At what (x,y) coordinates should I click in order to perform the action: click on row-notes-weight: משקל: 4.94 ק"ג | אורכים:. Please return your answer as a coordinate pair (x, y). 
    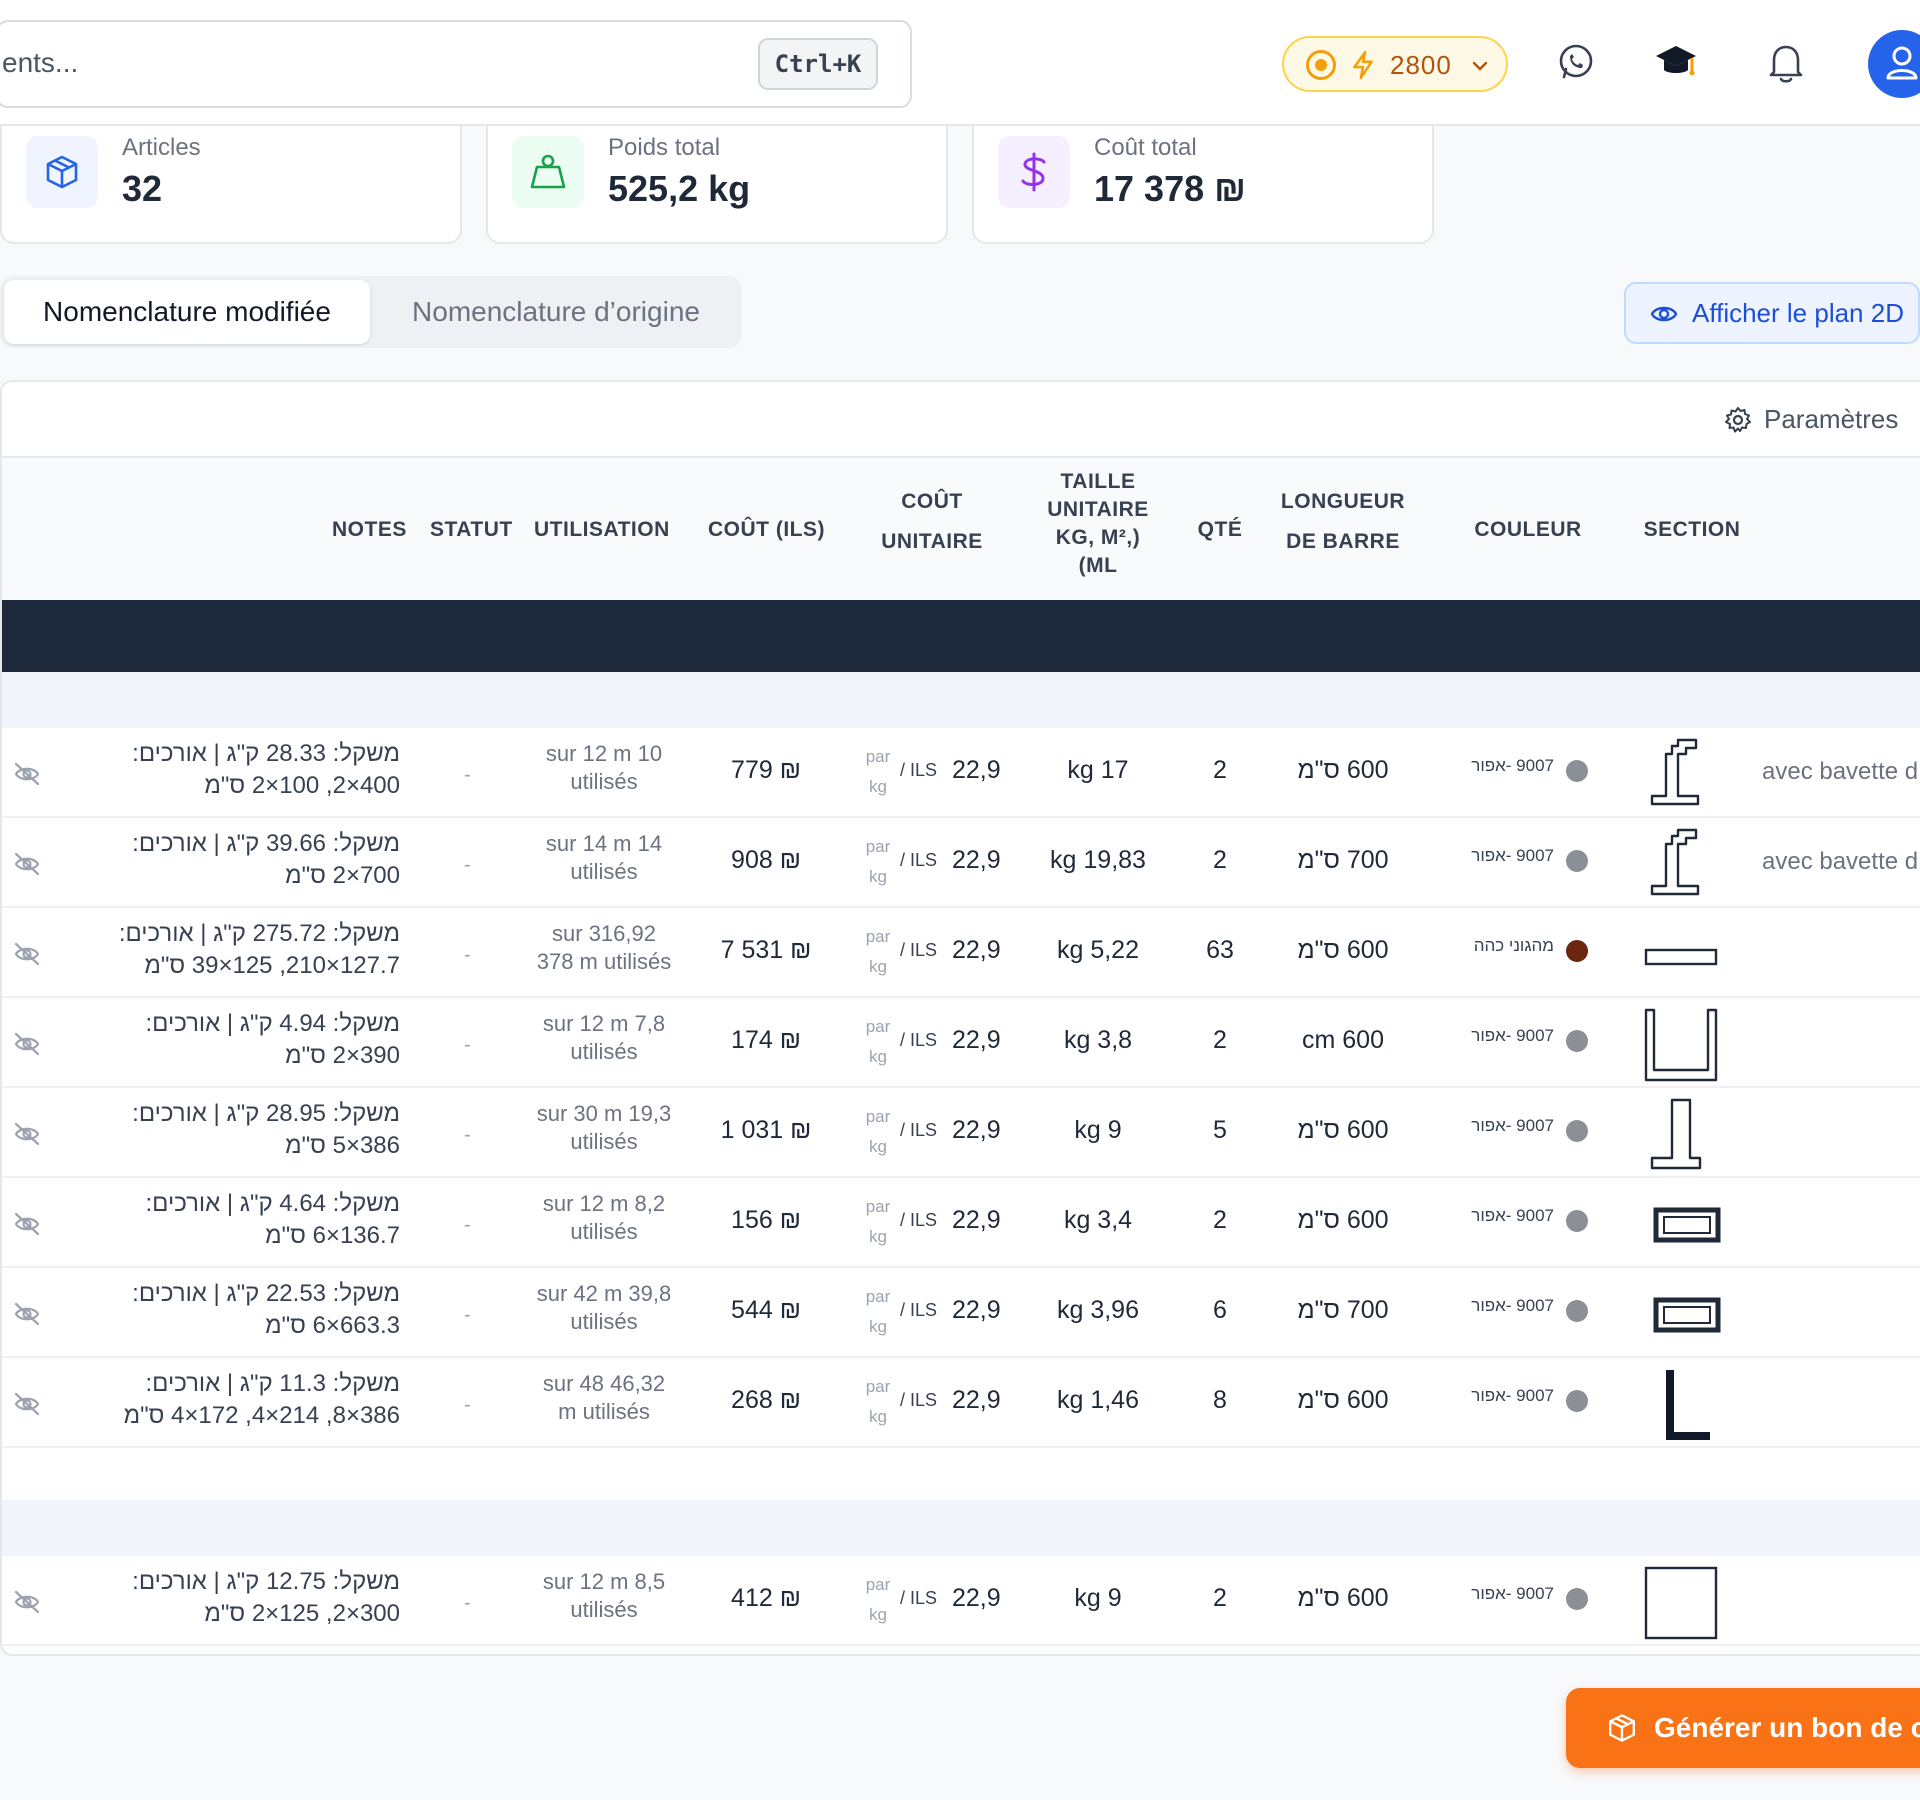
    Looking at the image, I should click on (272, 1023).